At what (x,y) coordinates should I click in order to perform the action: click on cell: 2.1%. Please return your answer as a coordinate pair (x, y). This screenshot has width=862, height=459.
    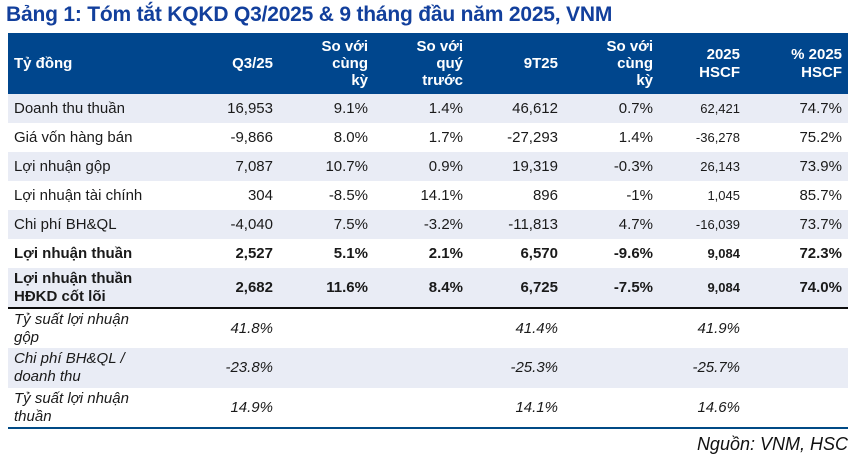
    Looking at the image, I should click on (445, 253).